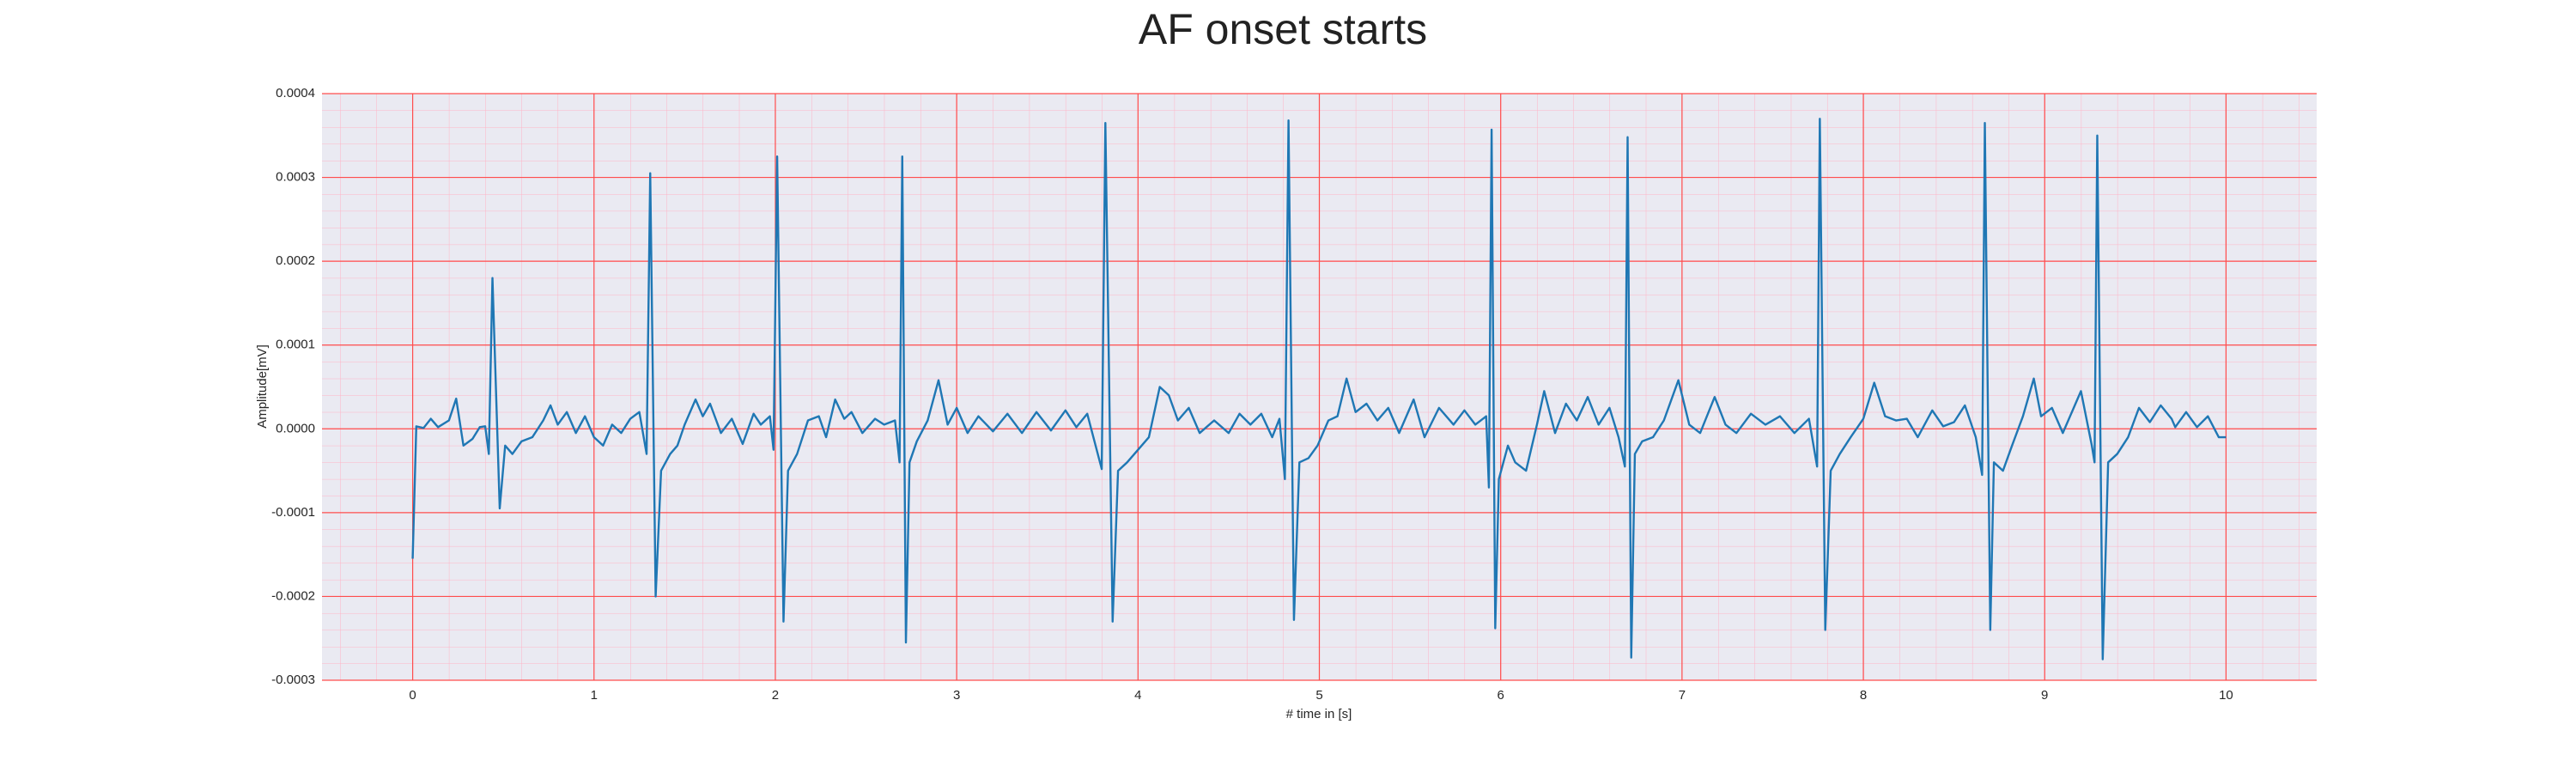 Image resolution: width=2576 pixels, height=773 pixels. What do you see at coordinates (295, 93) in the screenshot?
I see `y-tick-label: 0.0004` at bounding box center [295, 93].